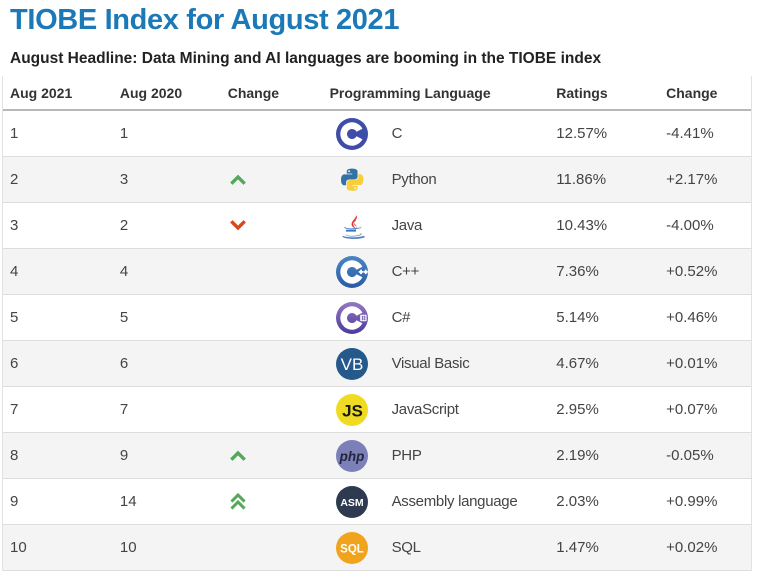 The width and height of the screenshot is (757, 576). Describe the element at coordinates (351, 364) in the screenshot. I see `svg-text: VB` at that location.